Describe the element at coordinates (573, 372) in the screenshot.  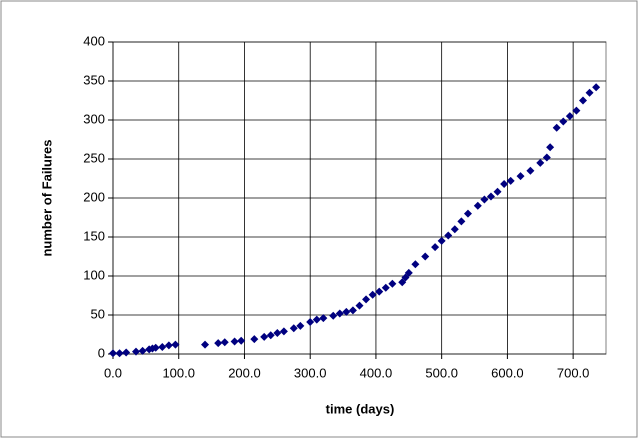
I see `x-tick-label: 700.0` at that location.